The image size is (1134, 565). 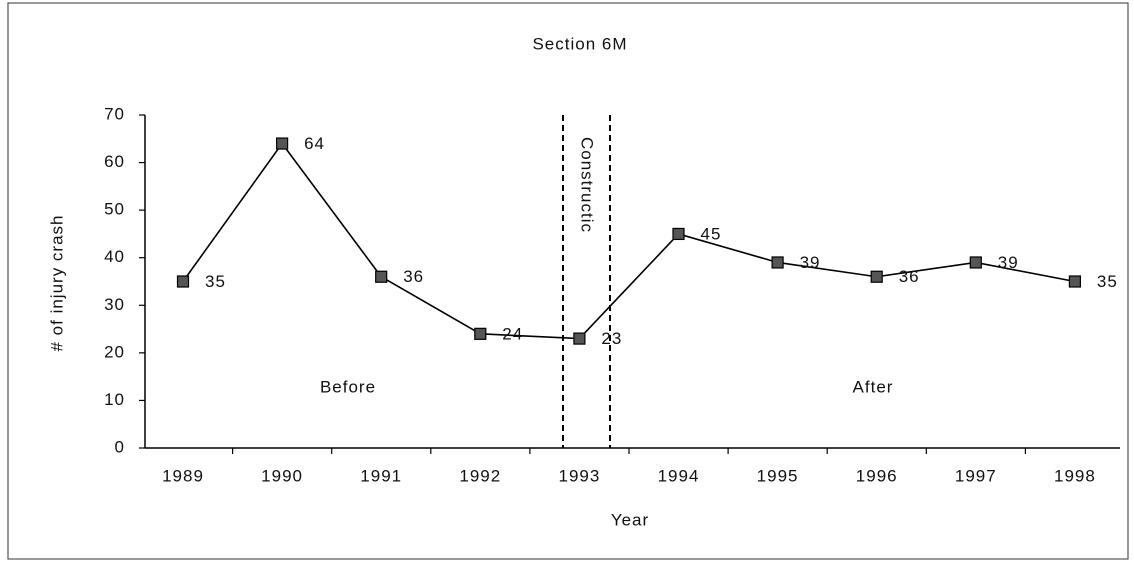 What do you see at coordinates (877, 475) in the screenshot?
I see `x-tick-label: 1996` at bounding box center [877, 475].